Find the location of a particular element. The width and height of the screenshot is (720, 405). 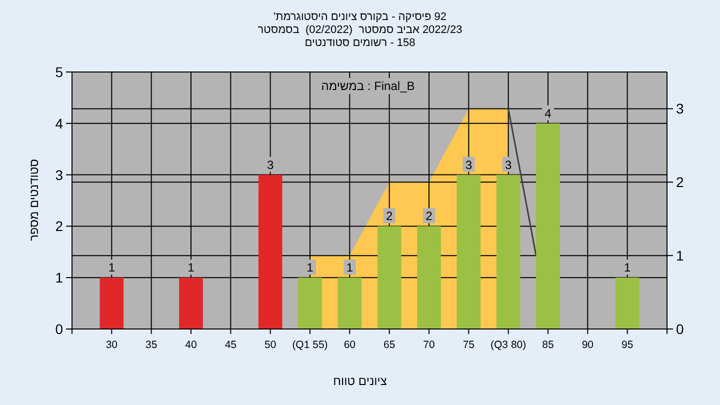

y-tick-label: 1 is located at coordinates (59, 278).